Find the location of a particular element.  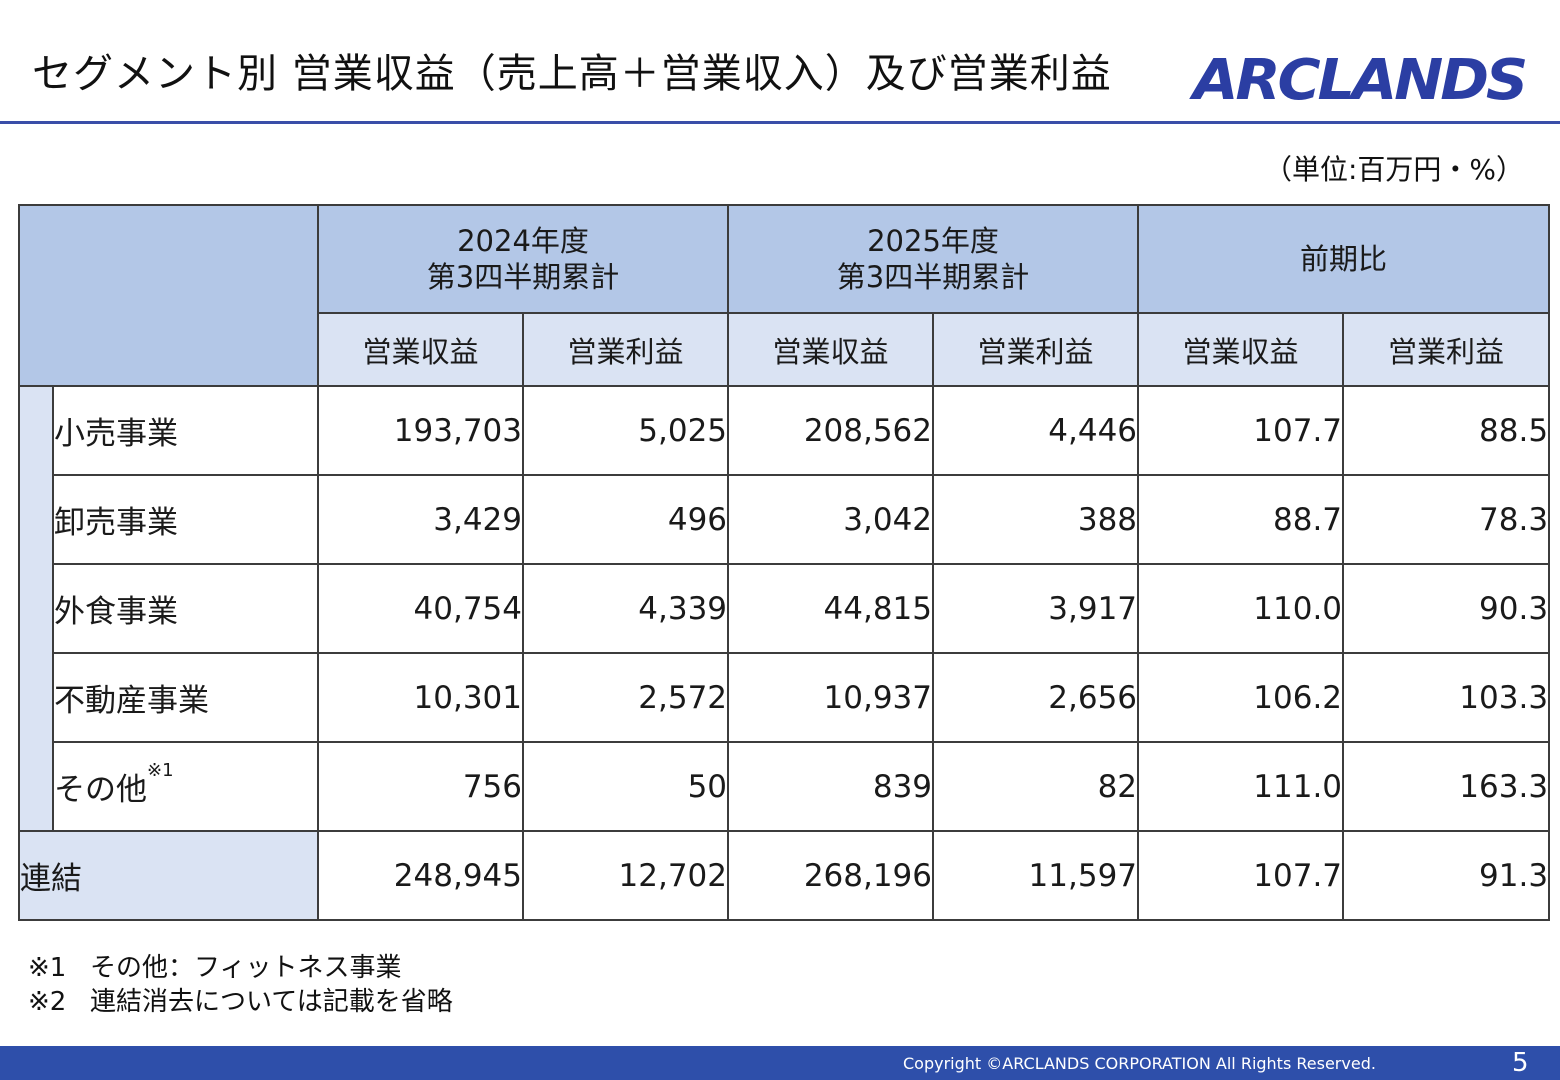

footnote-mark: ※1 is located at coordinates (47, 968).